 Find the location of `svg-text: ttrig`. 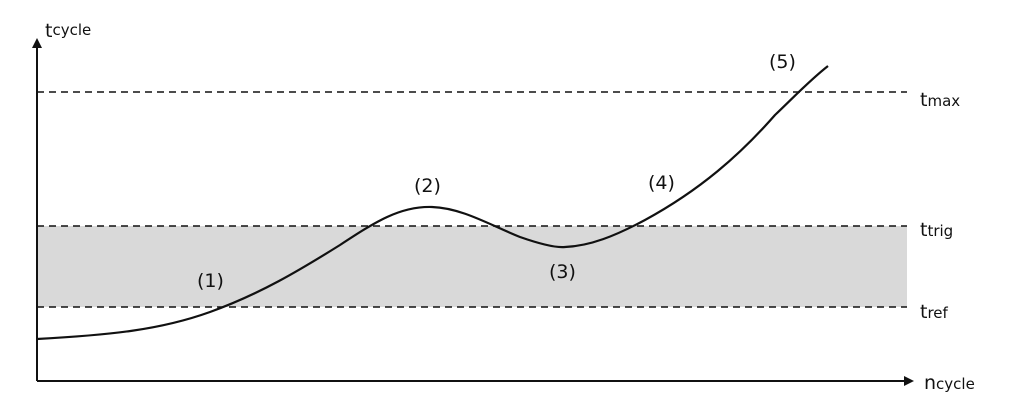

svg-text: ttrig is located at coordinates (936, 230).